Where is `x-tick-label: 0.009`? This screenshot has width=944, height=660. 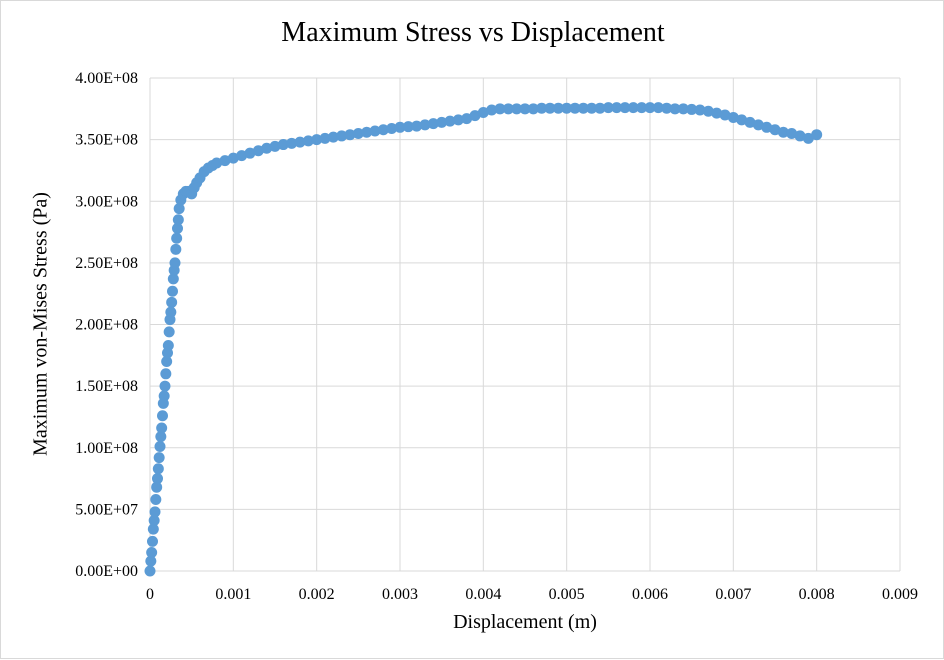 x-tick-label: 0.009 is located at coordinates (900, 594).